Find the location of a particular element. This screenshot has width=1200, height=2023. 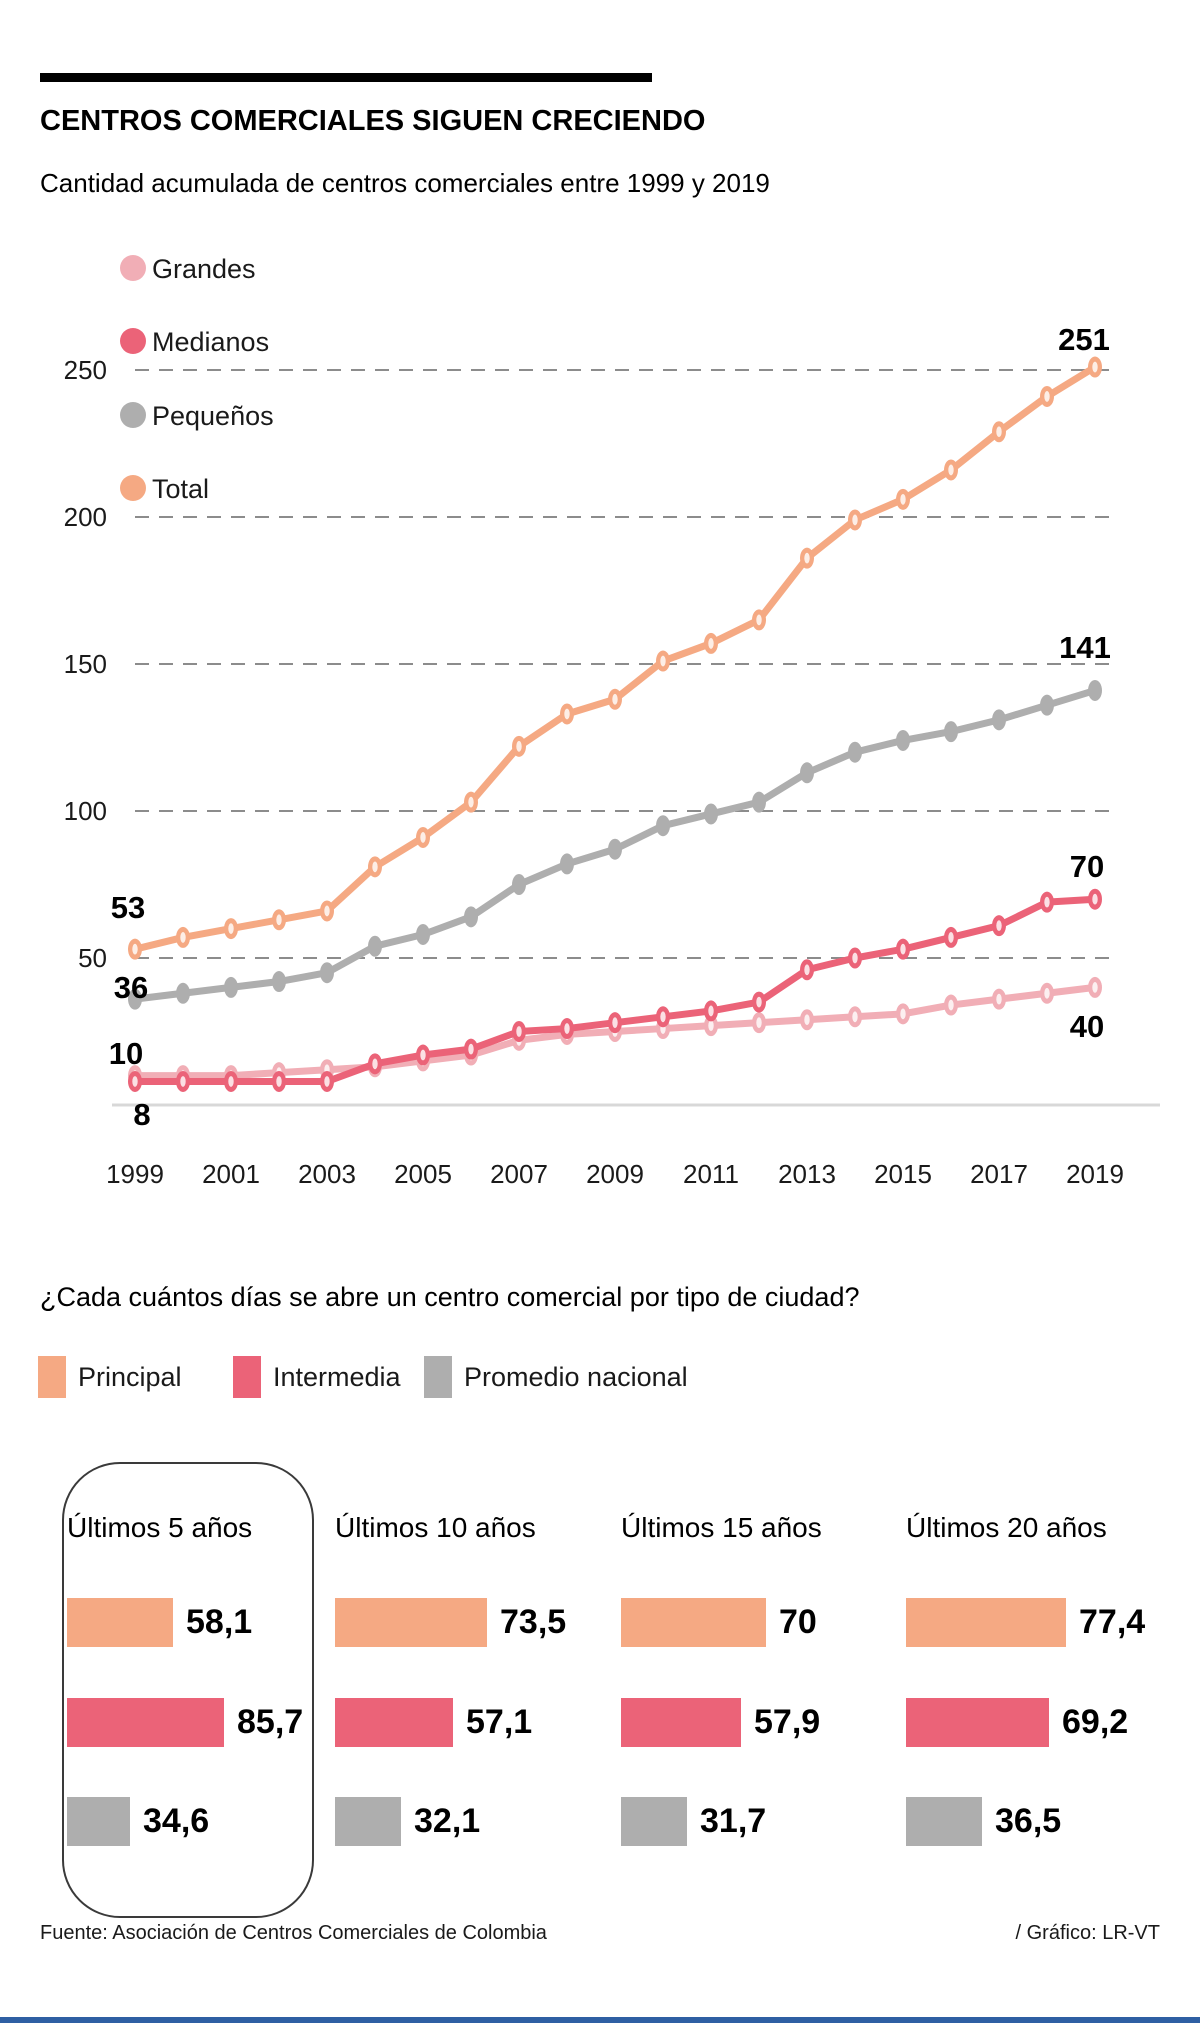

bar-legend-item-principal: Principal is located at coordinates (110, 1377).